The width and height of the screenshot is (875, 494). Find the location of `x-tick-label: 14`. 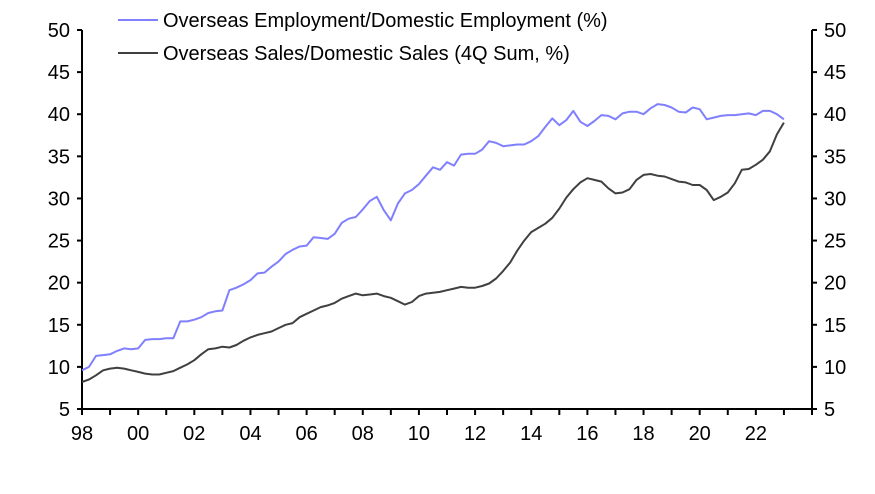

x-tick-label: 14 is located at coordinates (531, 434).